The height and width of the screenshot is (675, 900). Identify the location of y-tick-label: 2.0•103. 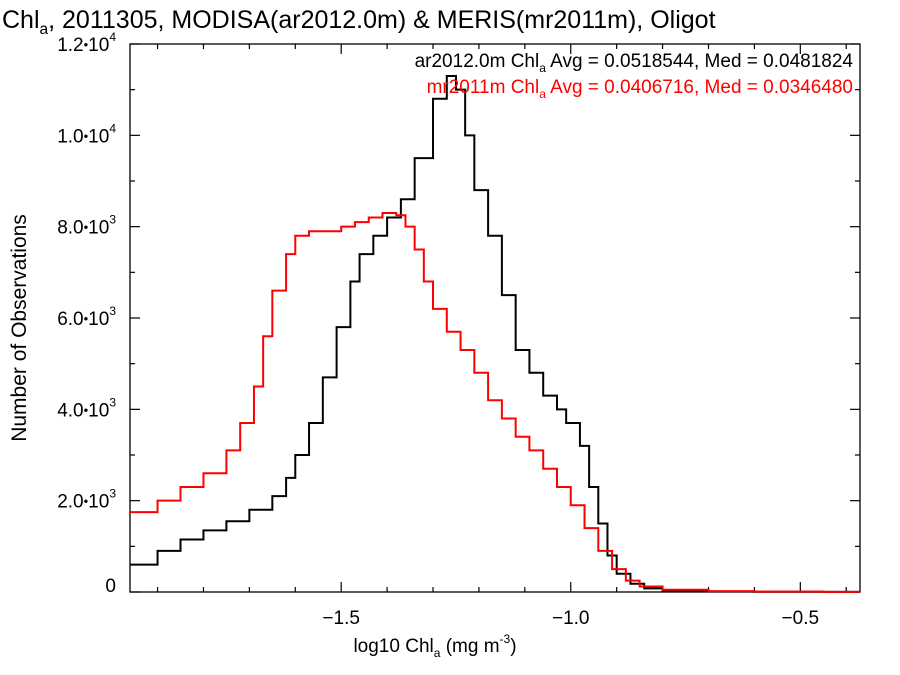
(86, 500).